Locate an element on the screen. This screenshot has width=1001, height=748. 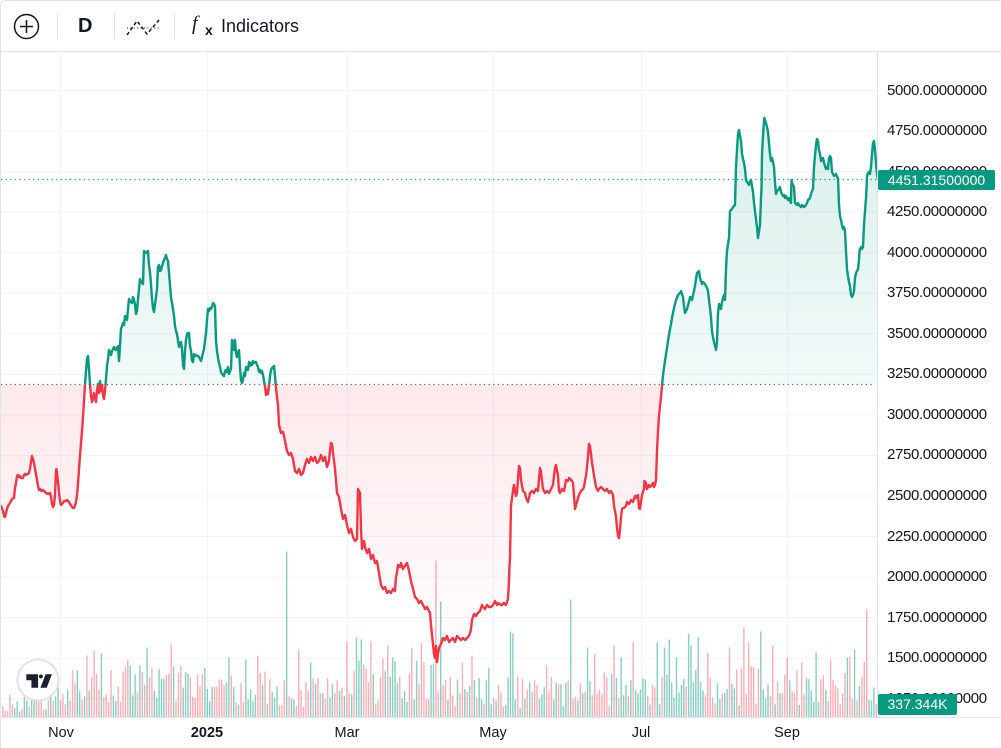
svg-text: f is located at coordinates (196, 24).